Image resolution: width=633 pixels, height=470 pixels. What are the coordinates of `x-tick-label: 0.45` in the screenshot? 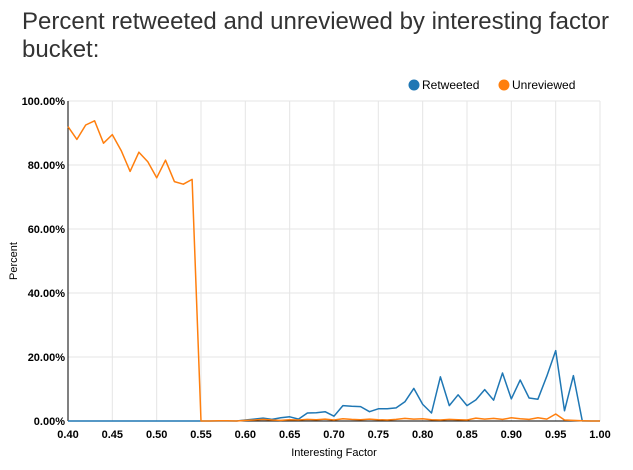 It's located at (112, 435).